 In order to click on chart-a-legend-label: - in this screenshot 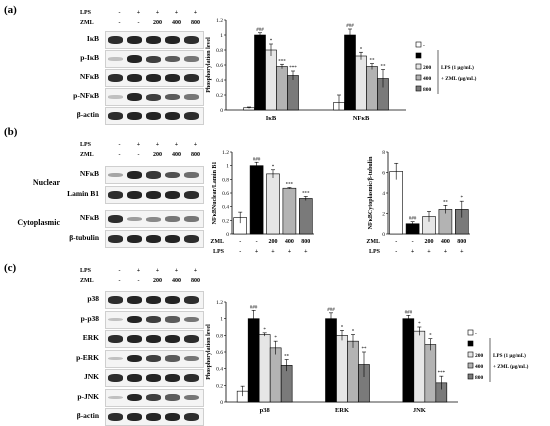, I will do `click(424, 46)`.